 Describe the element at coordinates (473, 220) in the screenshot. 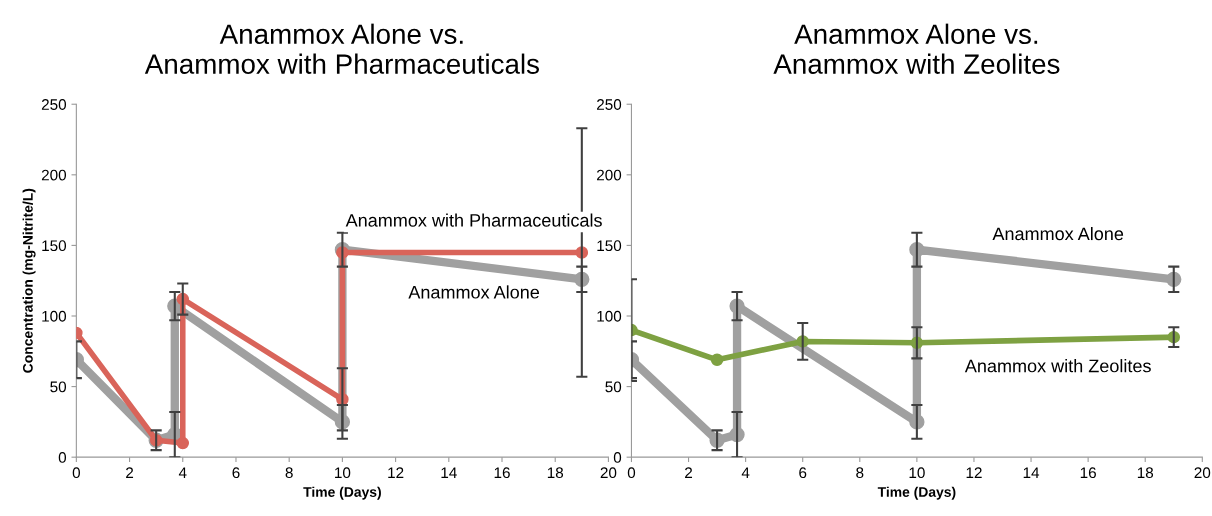

I see `series-label: Anammox with Pharmaceuticals` at that location.